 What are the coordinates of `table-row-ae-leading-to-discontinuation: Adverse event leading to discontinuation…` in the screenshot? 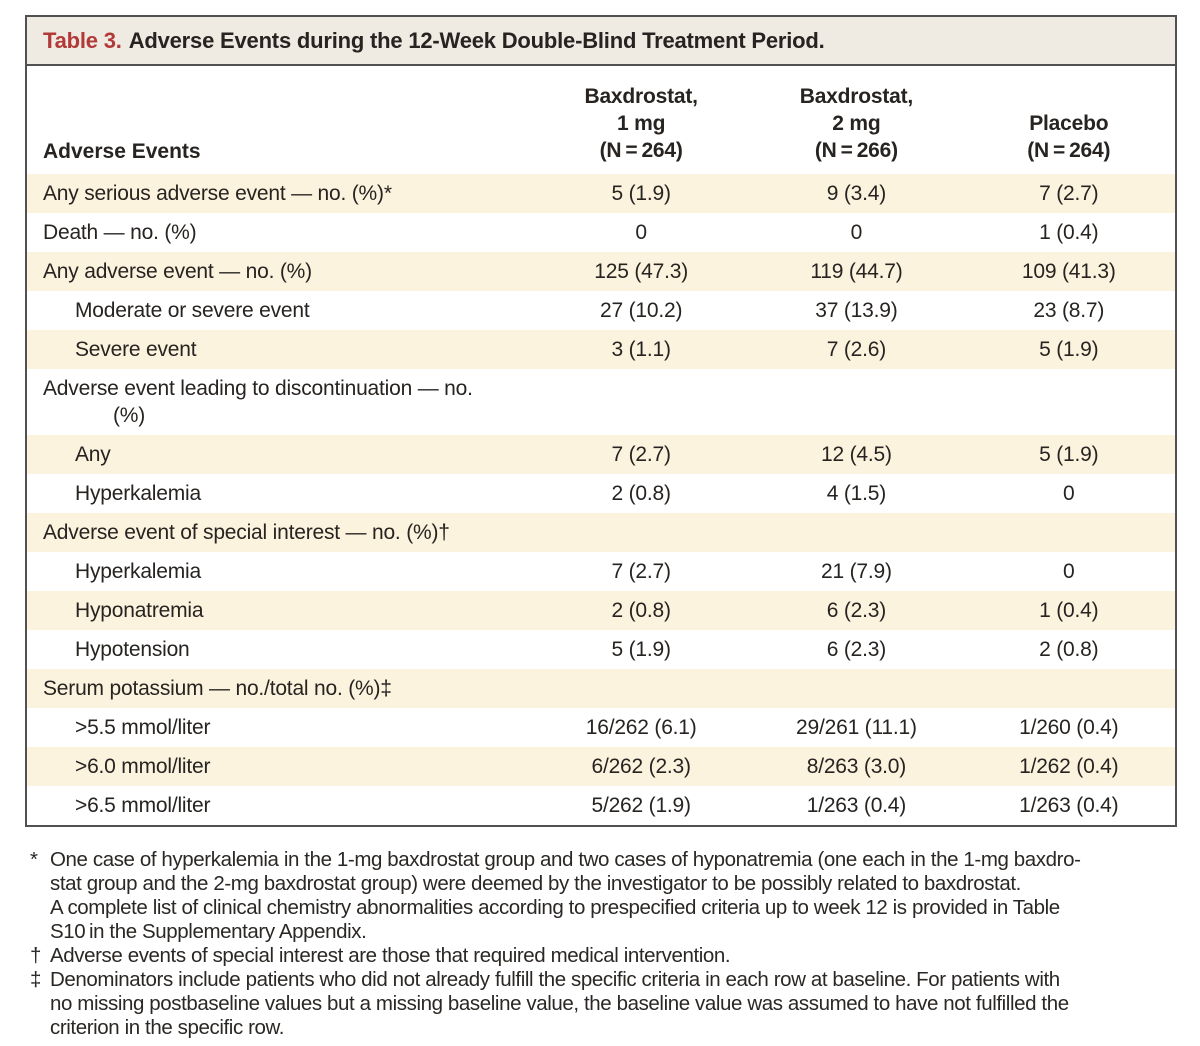 It's located at (601, 402).